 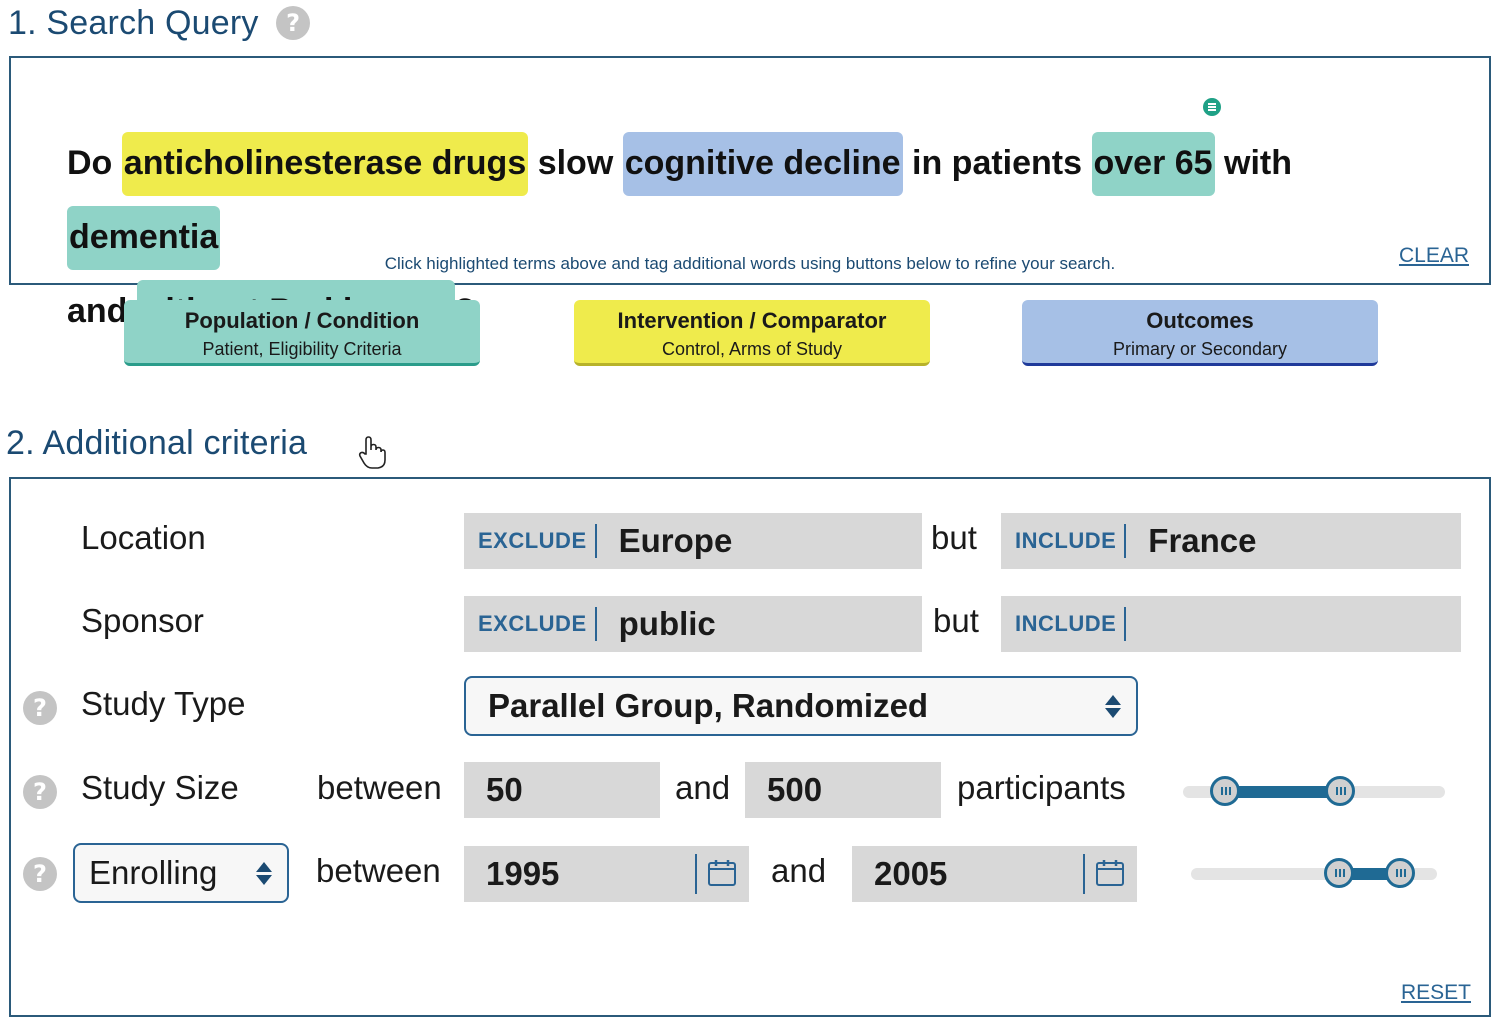 What do you see at coordinates (372, 452) in the screenshot?
I see `hand-pointer-icon` at bounding box center [372, 452].